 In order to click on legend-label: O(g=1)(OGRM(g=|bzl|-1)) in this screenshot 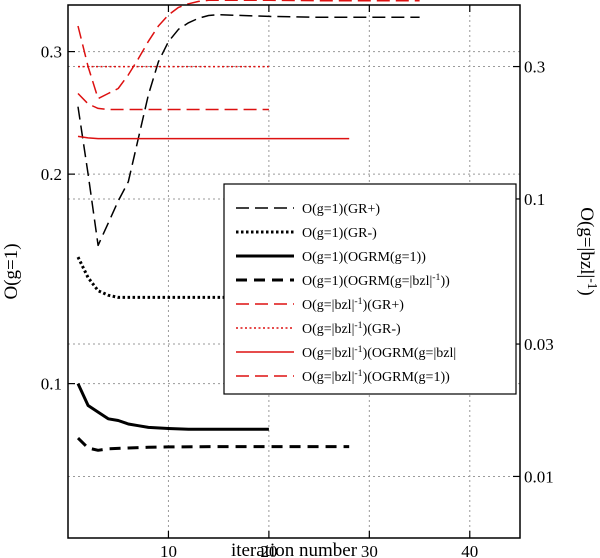, I will do `click(376, 281)`.